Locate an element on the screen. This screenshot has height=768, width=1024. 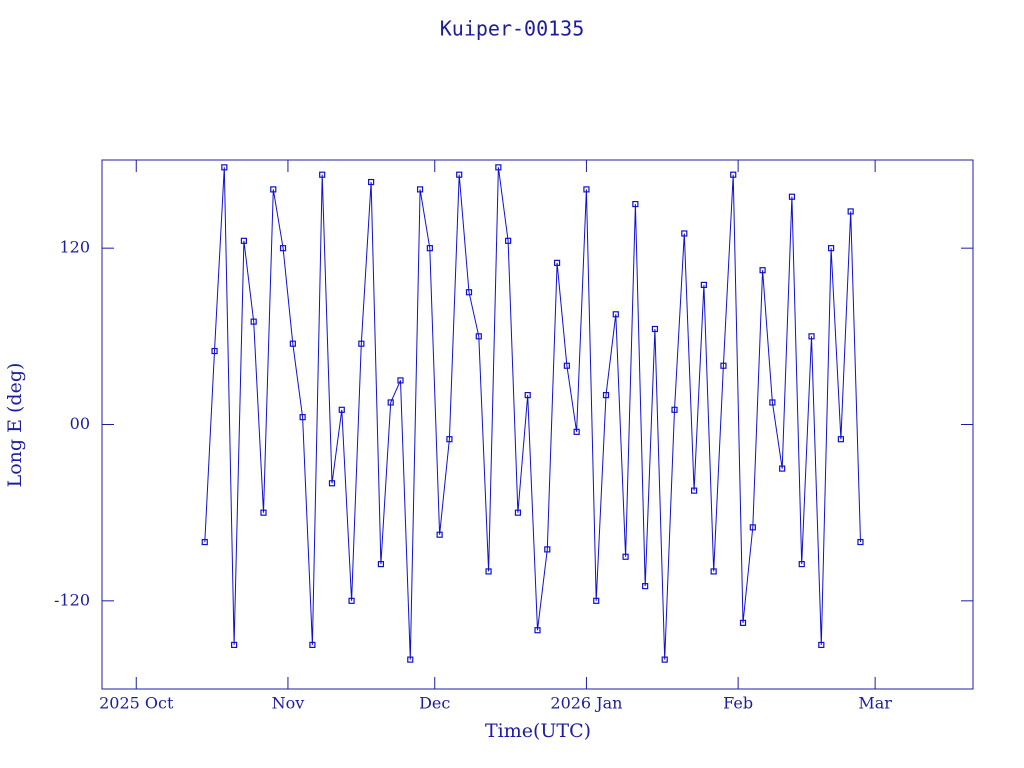
x-axis-label: Time(UTC) is located at coordinates (538, 731).